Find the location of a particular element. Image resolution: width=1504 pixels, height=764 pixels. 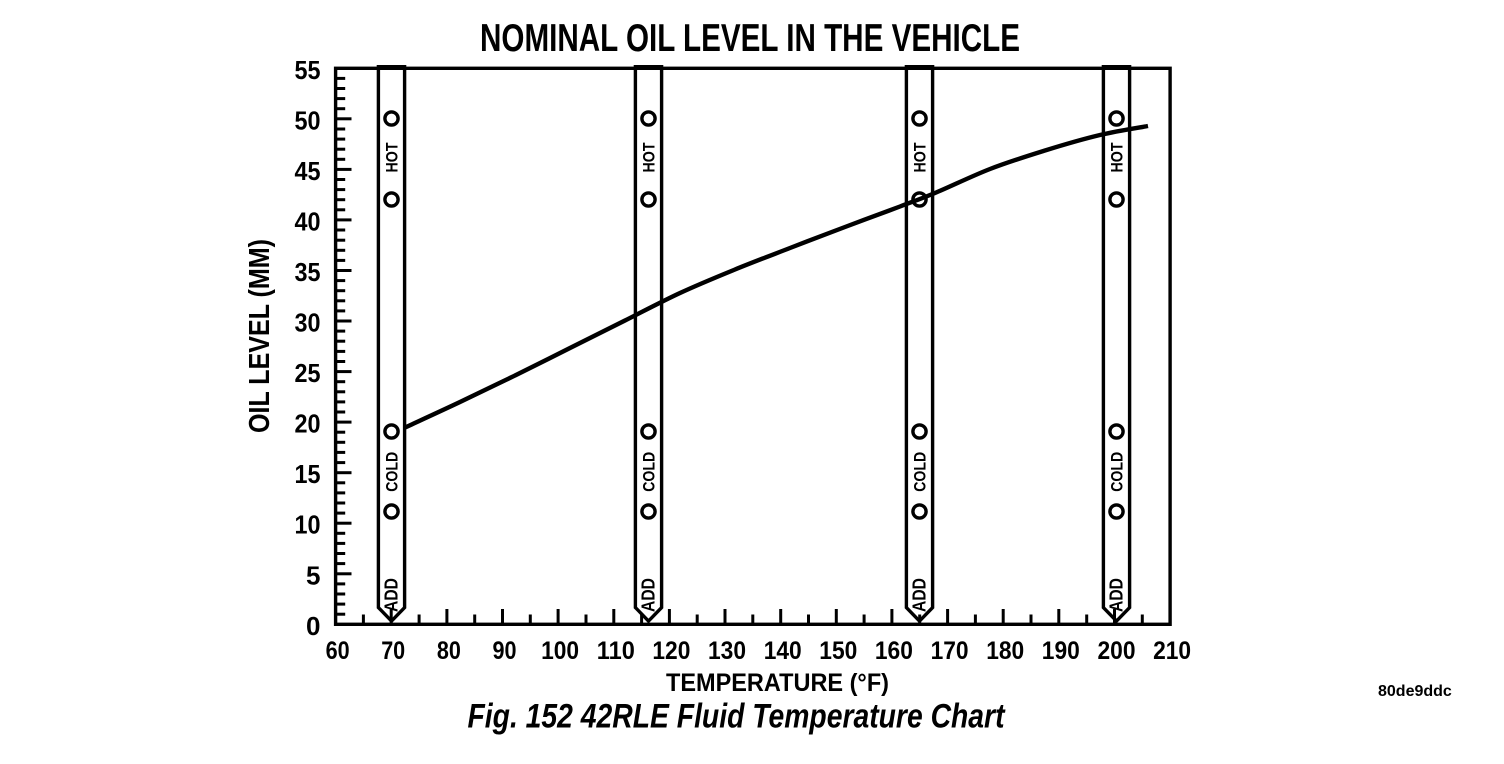

svg-text: 140 is located at coordinates (783, 651).